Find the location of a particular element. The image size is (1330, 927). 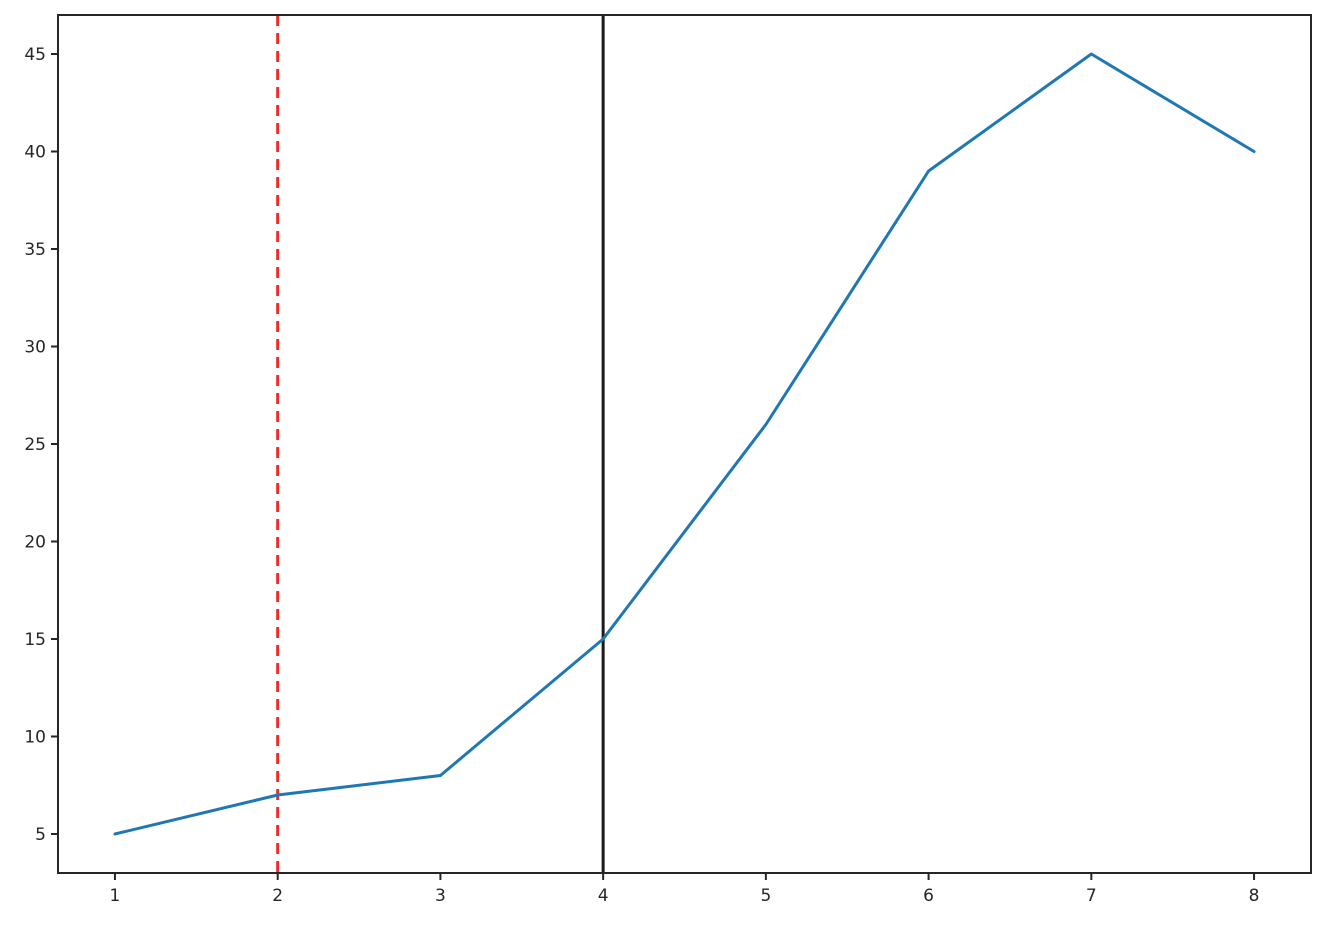

y-axis-tick-label: 30 is located at coordinates (35, 348).